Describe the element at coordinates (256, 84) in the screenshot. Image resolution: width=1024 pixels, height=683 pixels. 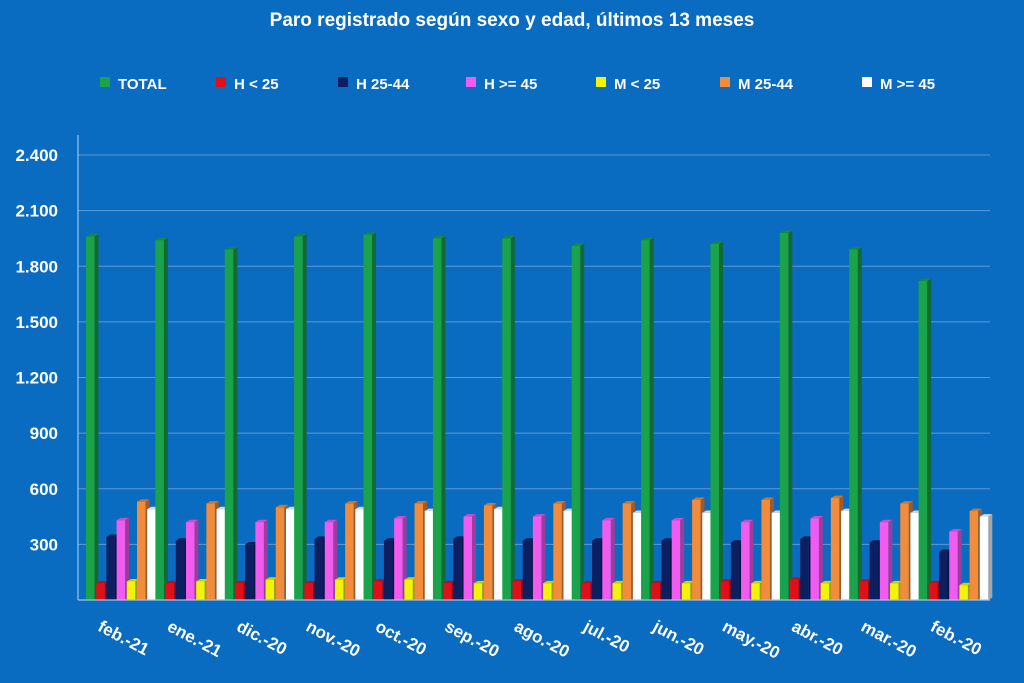
I see `legend-label: H < 25` at that location.